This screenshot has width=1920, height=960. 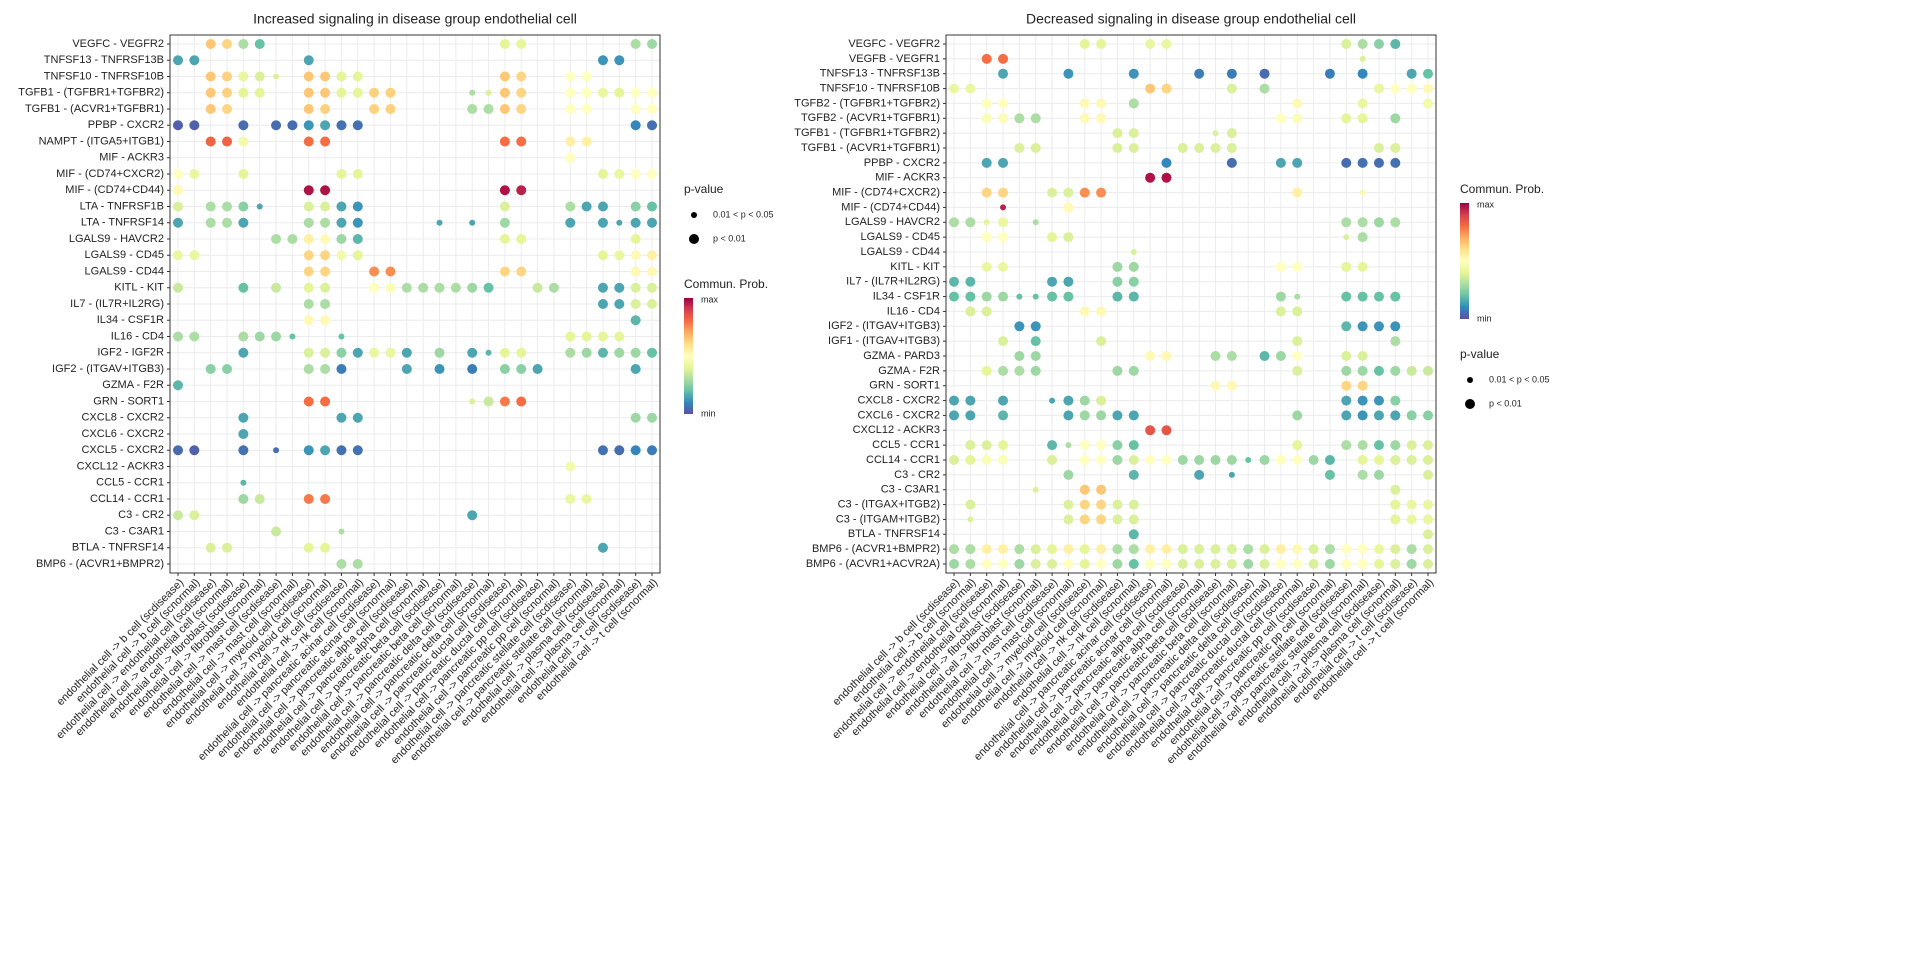 I want to click on y-tick-label: C3 - CR2, so click(x=141, y=515).